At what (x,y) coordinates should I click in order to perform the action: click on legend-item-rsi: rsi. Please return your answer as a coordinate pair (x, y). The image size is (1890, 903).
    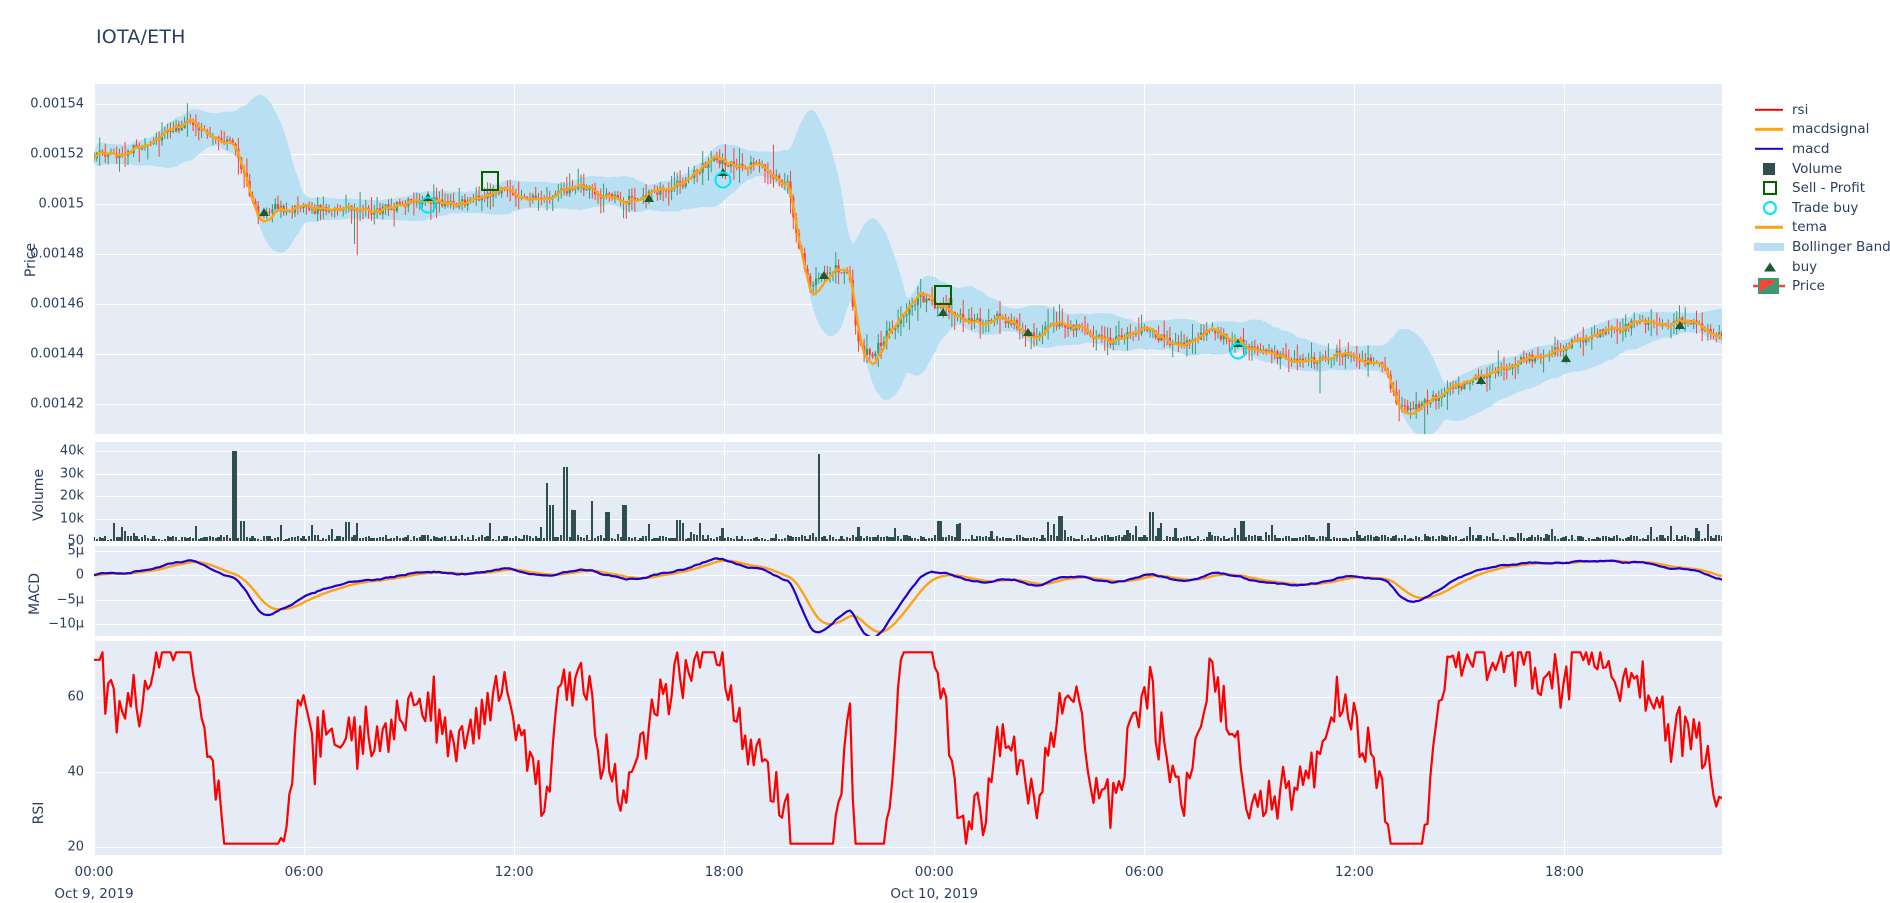
    Looking at the image, I should click on (1821, 110).